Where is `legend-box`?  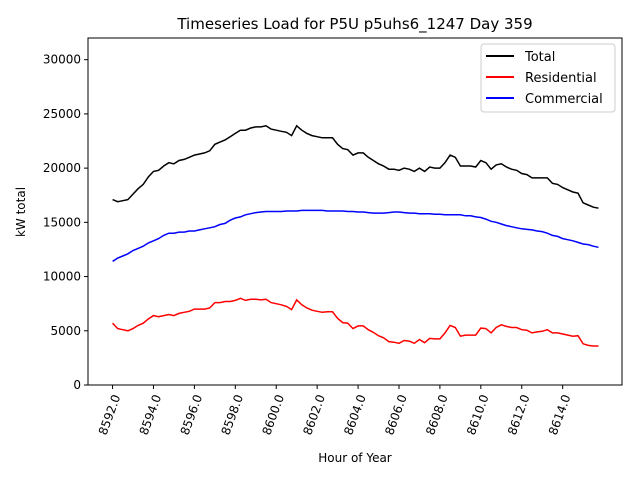 legend-box is located at coordinates (548, 78).